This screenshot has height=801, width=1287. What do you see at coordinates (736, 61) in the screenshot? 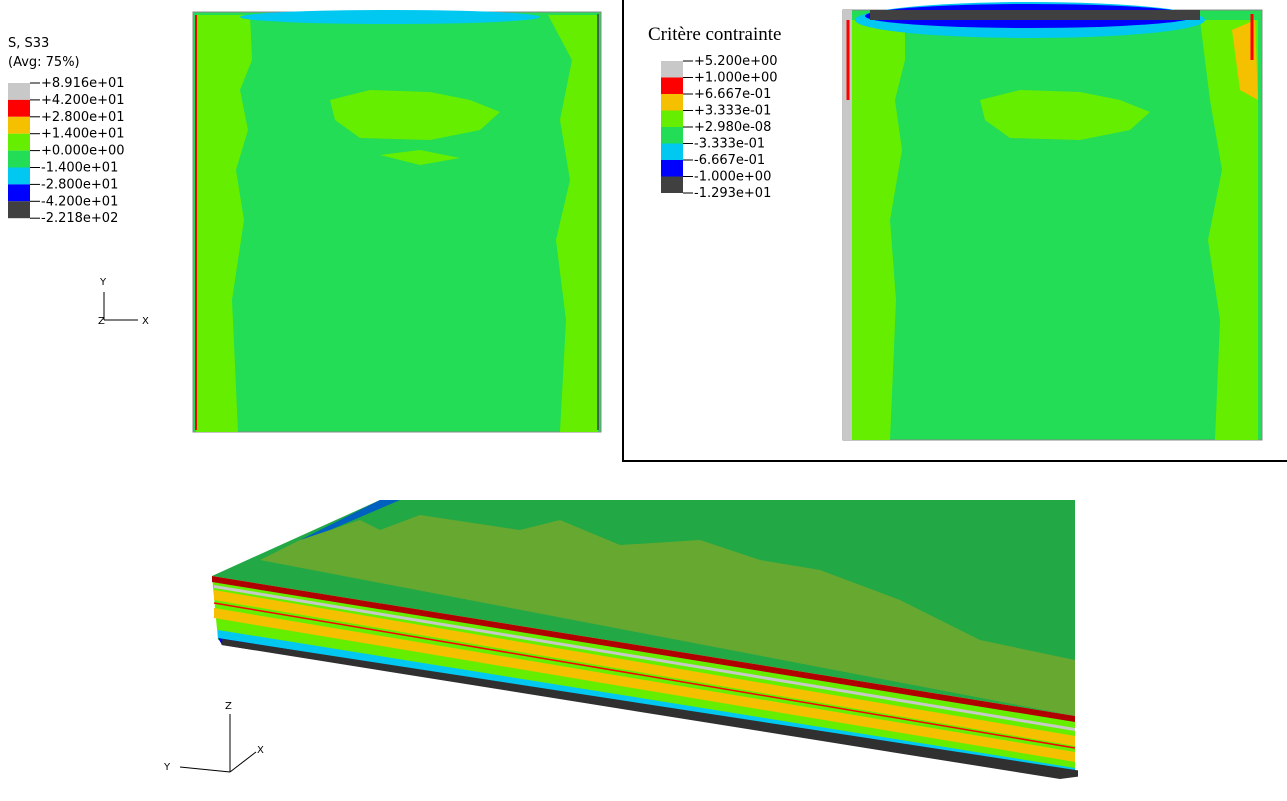
I see `legend-label: +5.200e+00` at bounding box center [736, 61].